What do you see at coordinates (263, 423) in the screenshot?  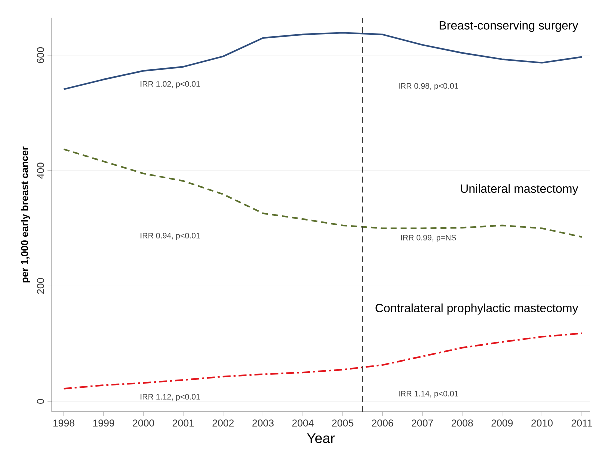 I see `x-tick-label: 2003` at bounding box center [263, 423].